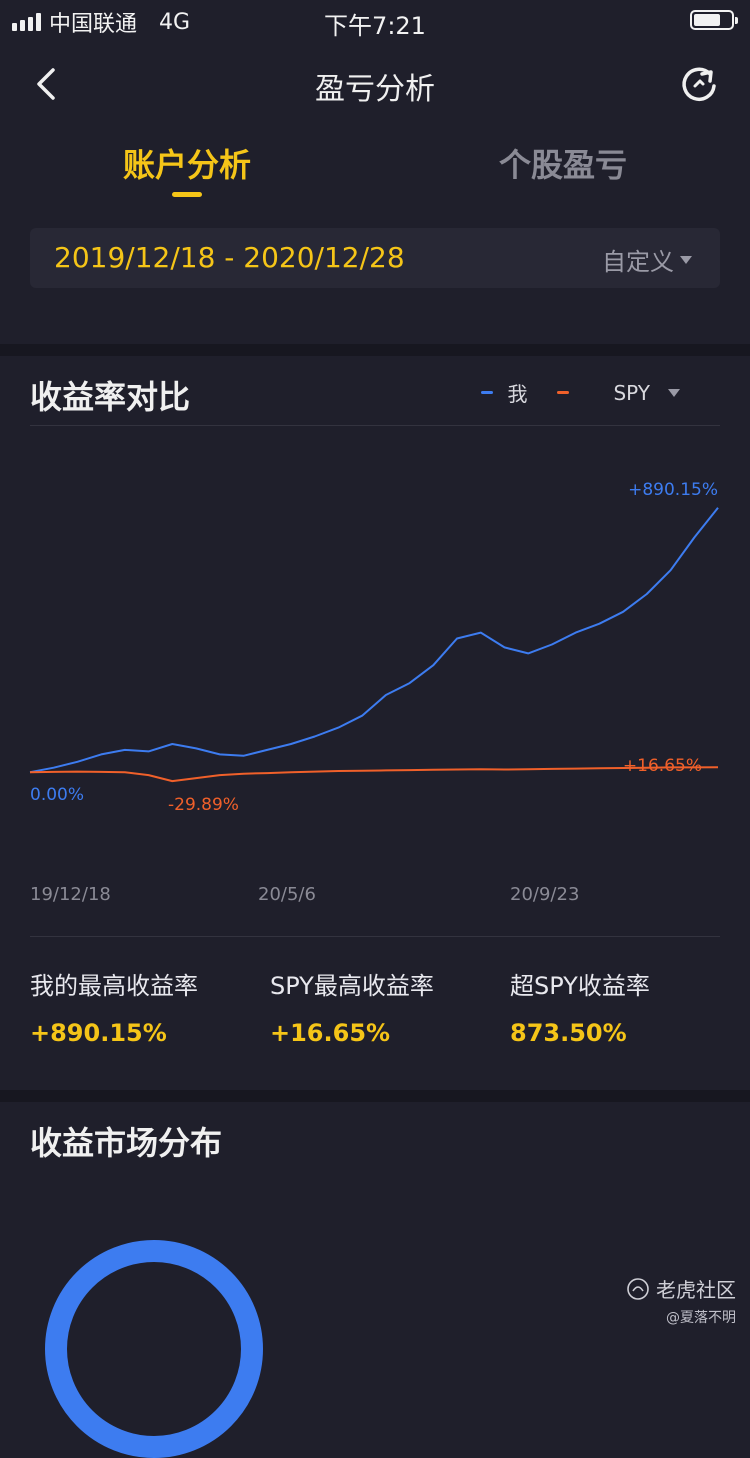 The width and height of the screenshot is (750, 1458). What do you see at coordinates (504, 392) in the screenshot?
I see `legend-item-me: 我` at bounding box center [504, 392].